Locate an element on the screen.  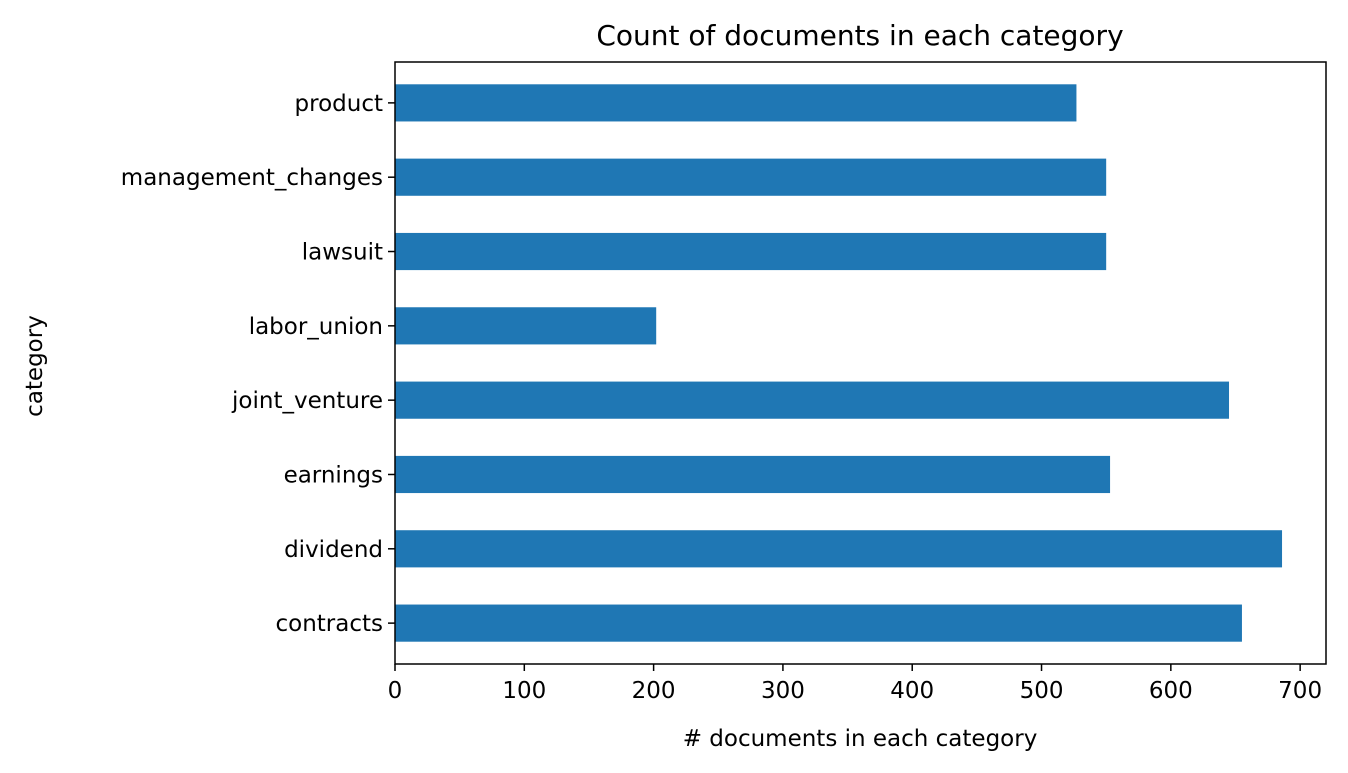
x-axis-label: # documents in each category is located at coordinates (860, 739).